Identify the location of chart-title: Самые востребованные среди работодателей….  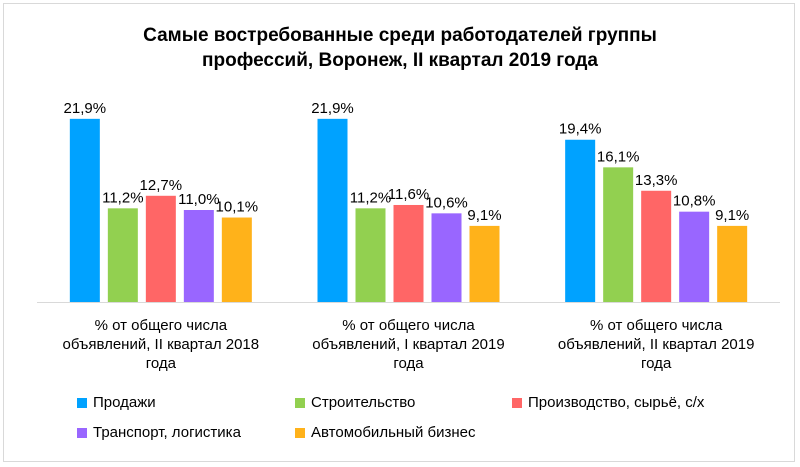
(400, 48).